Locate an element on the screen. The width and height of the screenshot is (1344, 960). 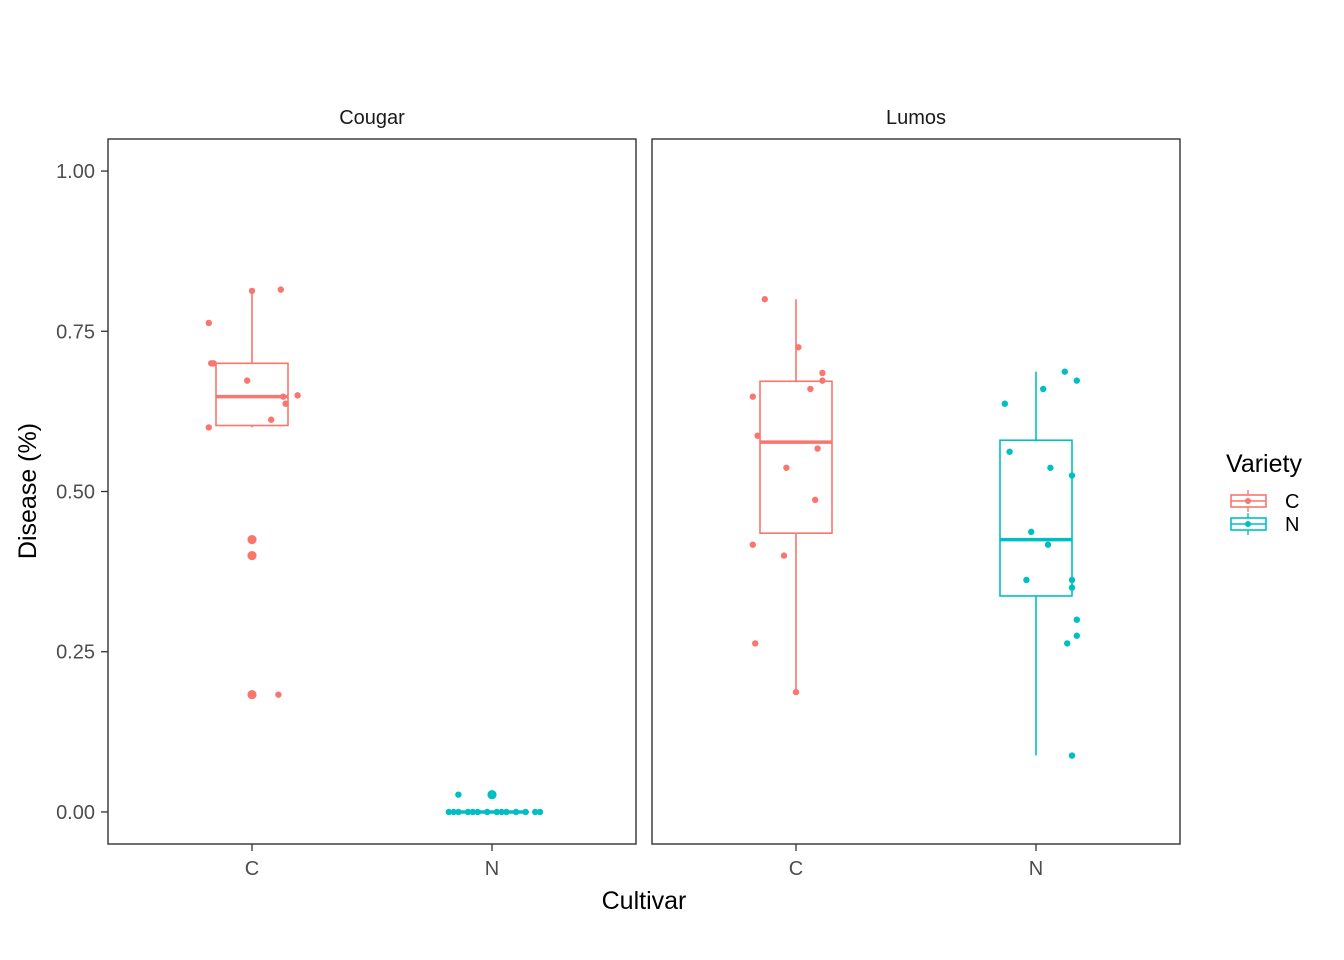
y-tick-label: 0.50 is located at coordinates (75, 493).